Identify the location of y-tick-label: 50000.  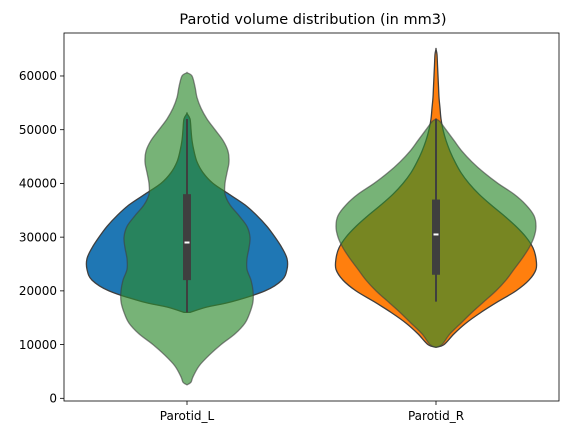
(38, 130).